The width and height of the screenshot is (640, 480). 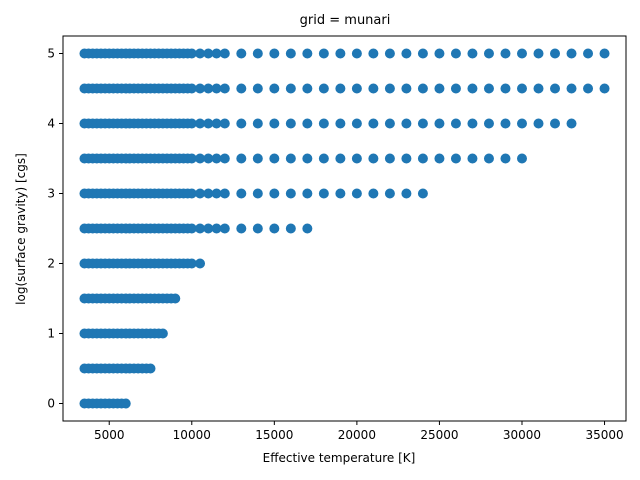 I want to click on x-axis-ticks: 5000 10000 15000 20000 25000 30000 35000, so click(x=359, y=431).